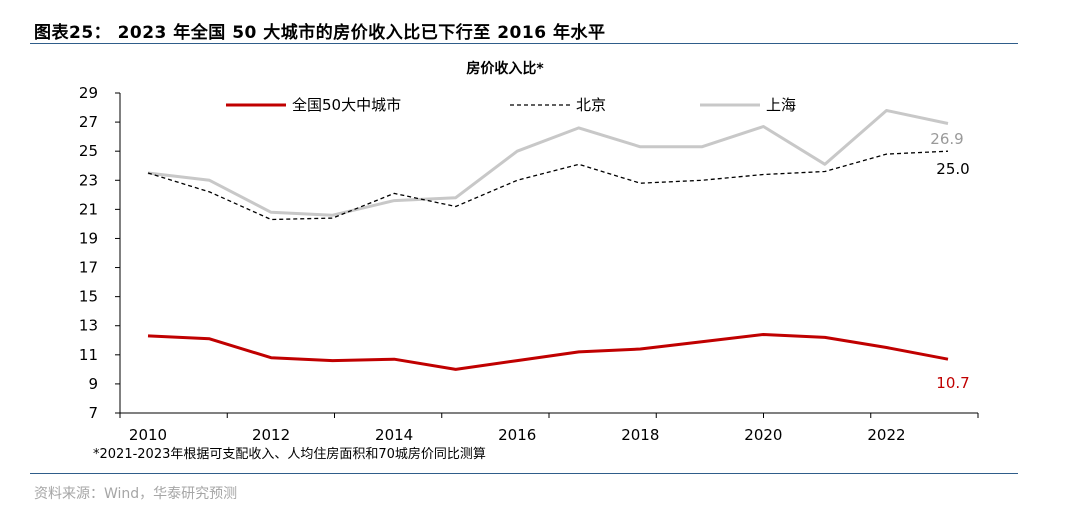  Describe the element at coordinates (524, 43) in the screenshot. I see `top-rule` at that location.